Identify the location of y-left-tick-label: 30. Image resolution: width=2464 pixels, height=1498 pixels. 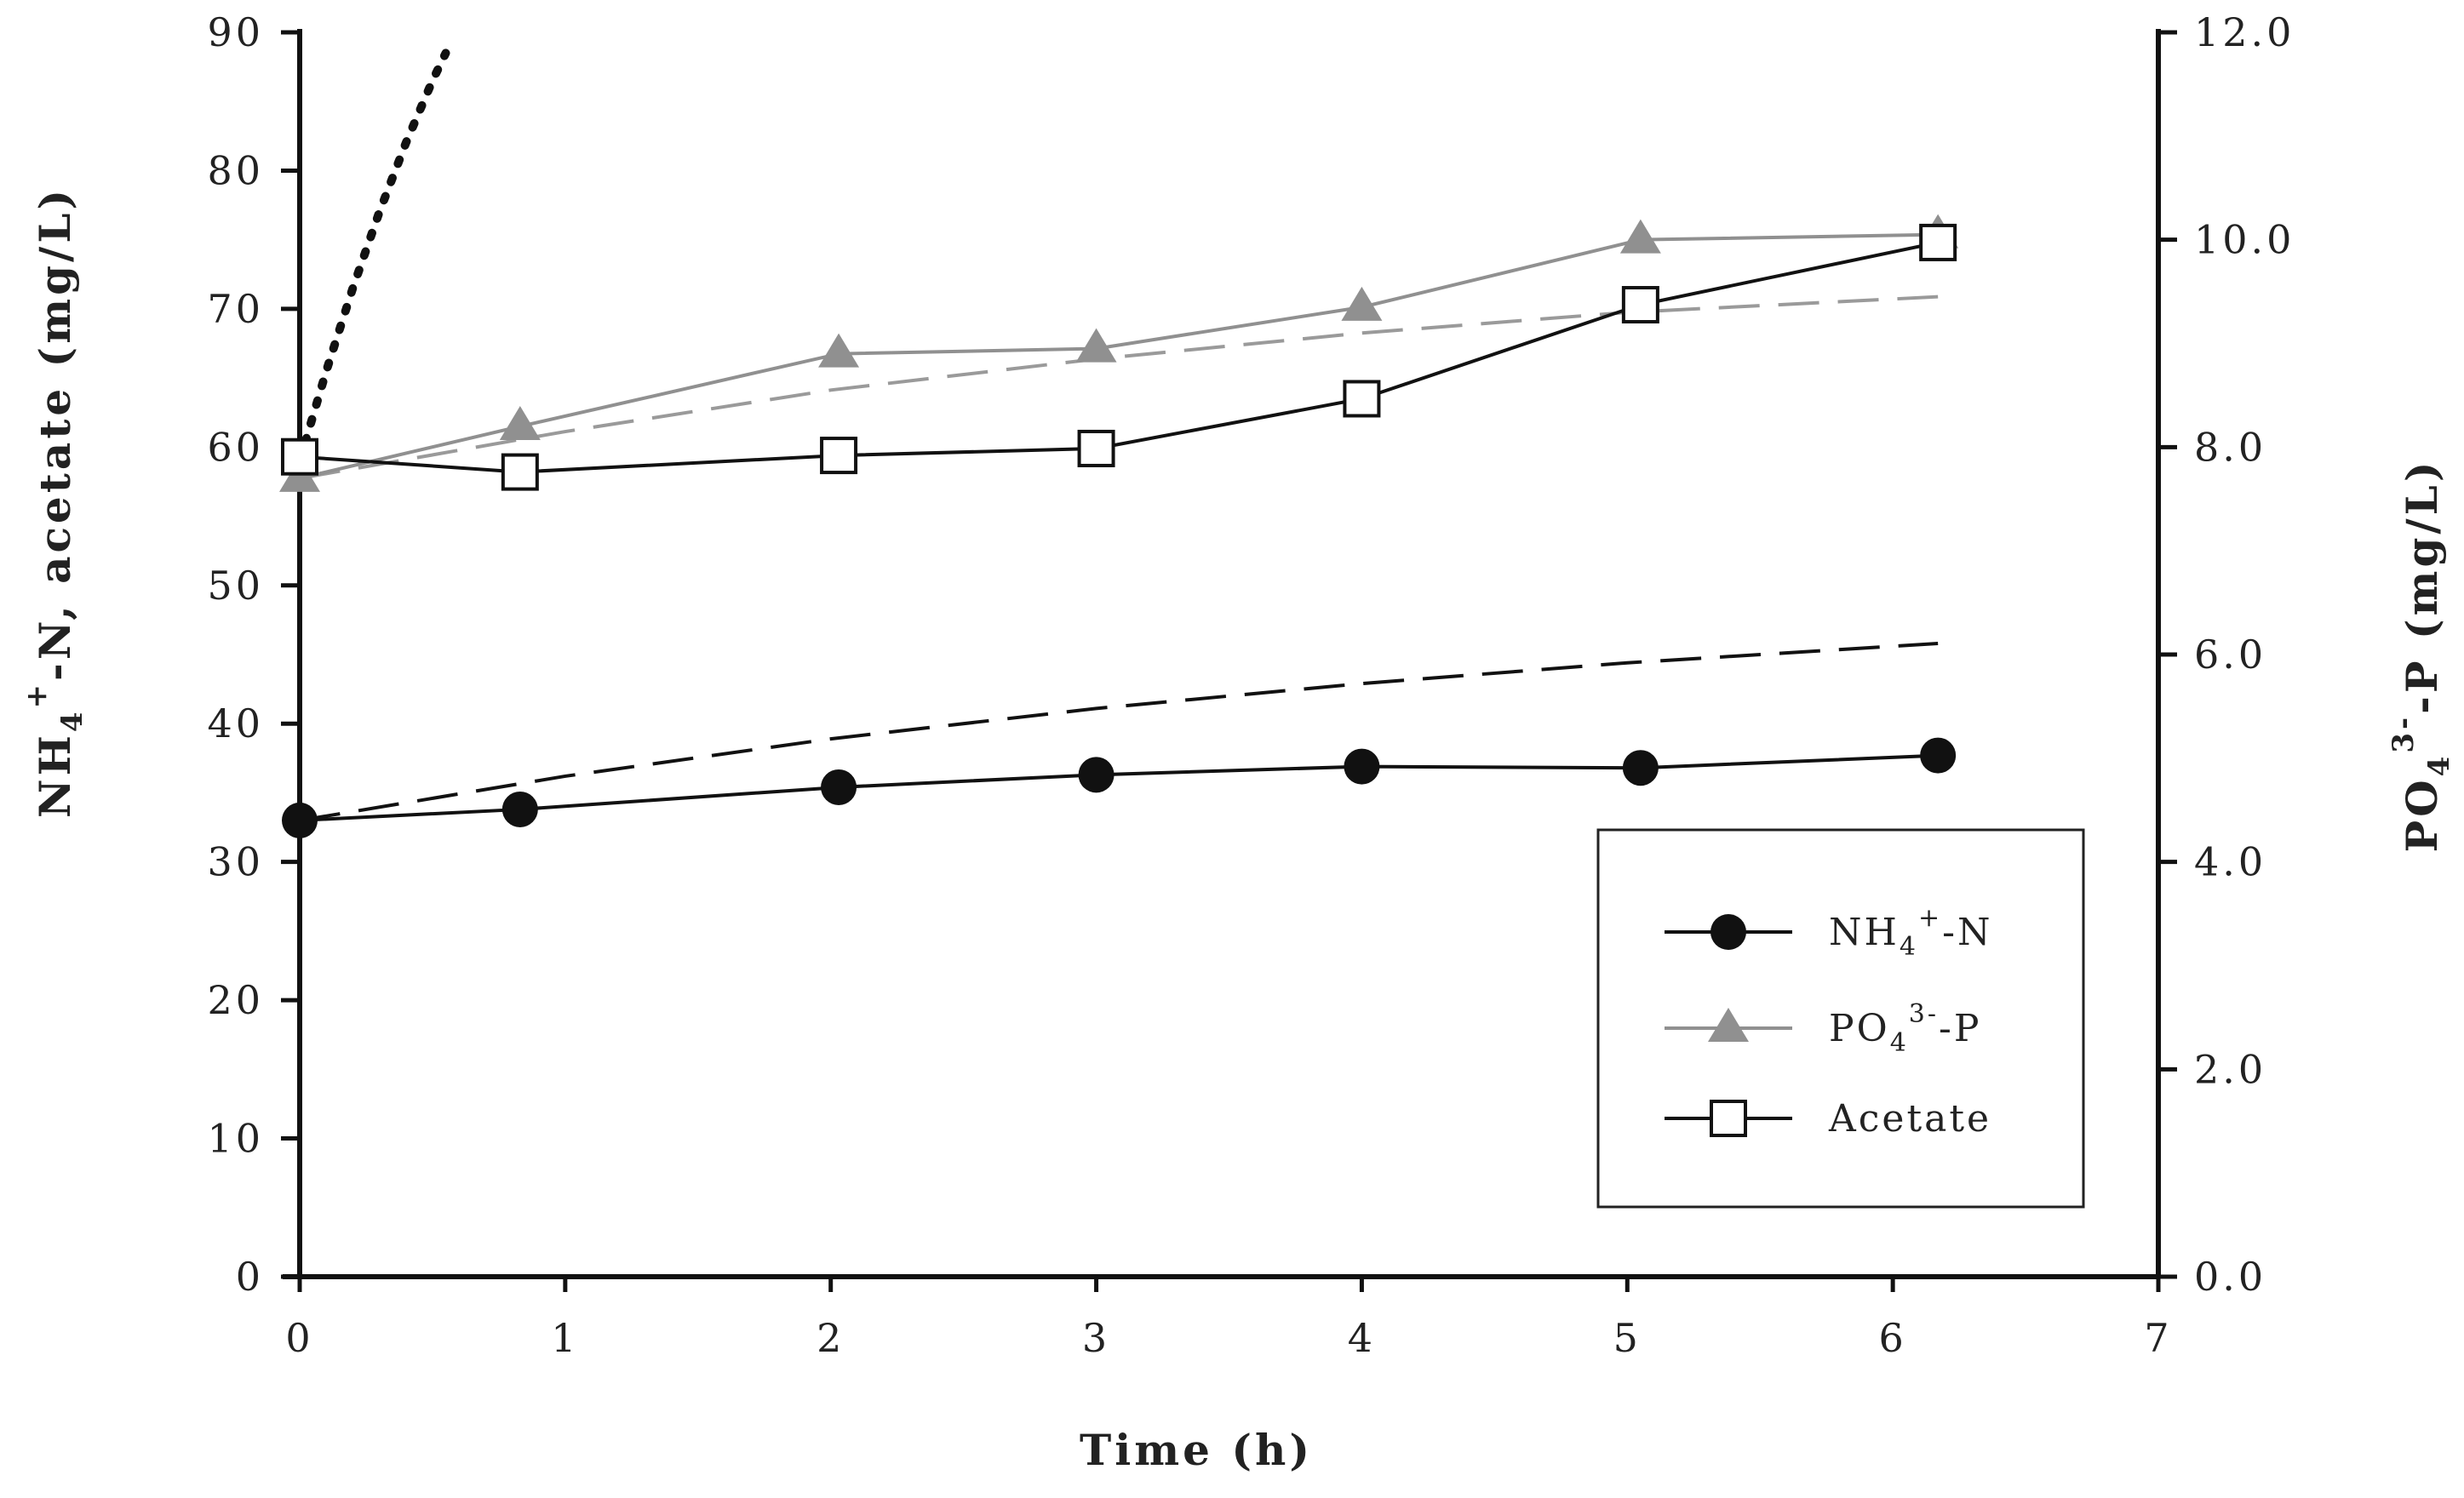
(236, 862).